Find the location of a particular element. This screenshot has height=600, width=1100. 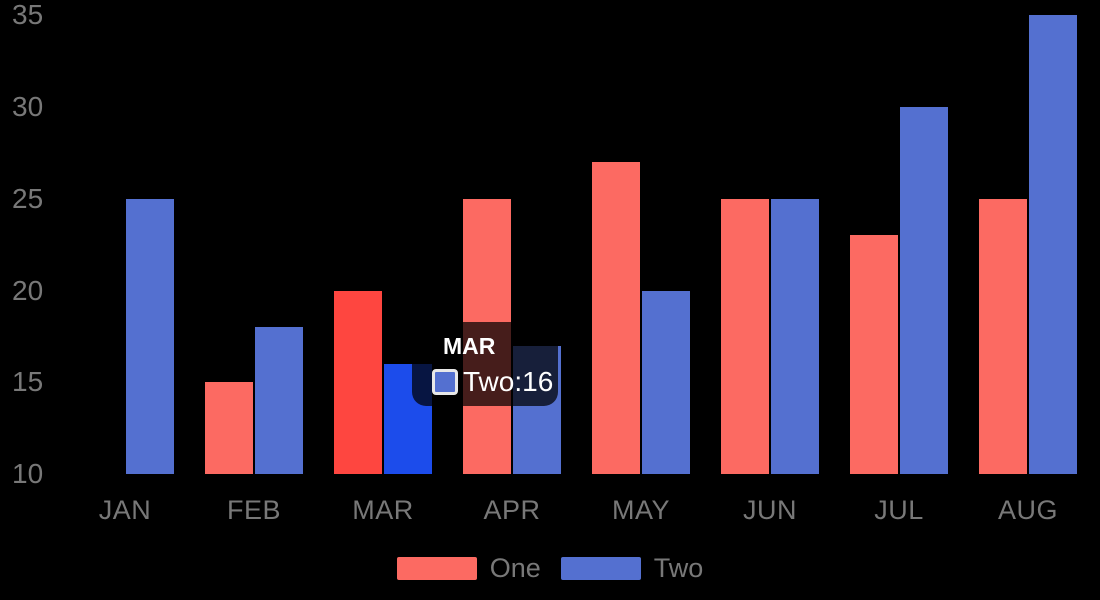

legend-item-two: Two is located at coordinates (632, 568).